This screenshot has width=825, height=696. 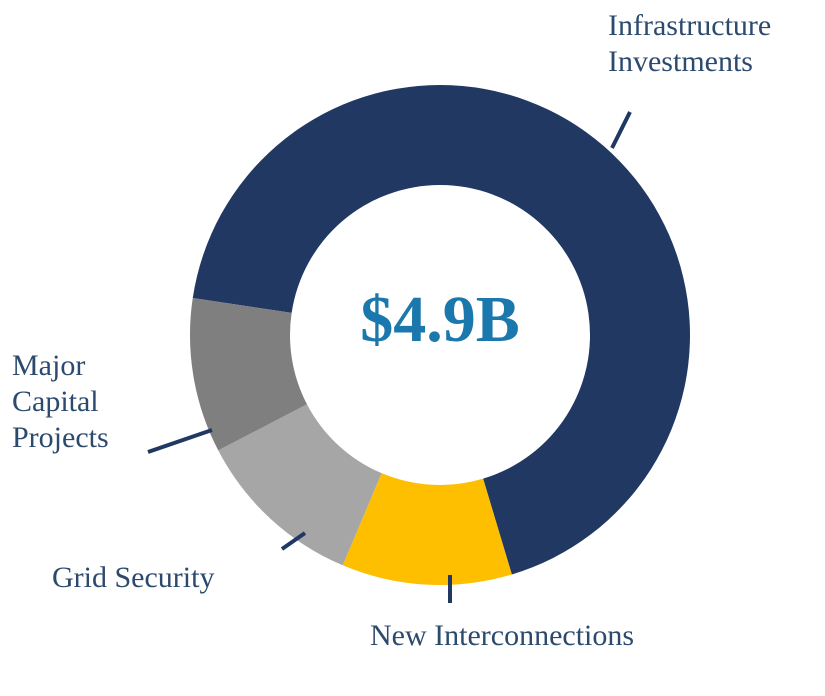 What do you see at coordinates (440, 319) in the screenshot?
I see `center-label: $4.9B` at bounding box center [440, 319].